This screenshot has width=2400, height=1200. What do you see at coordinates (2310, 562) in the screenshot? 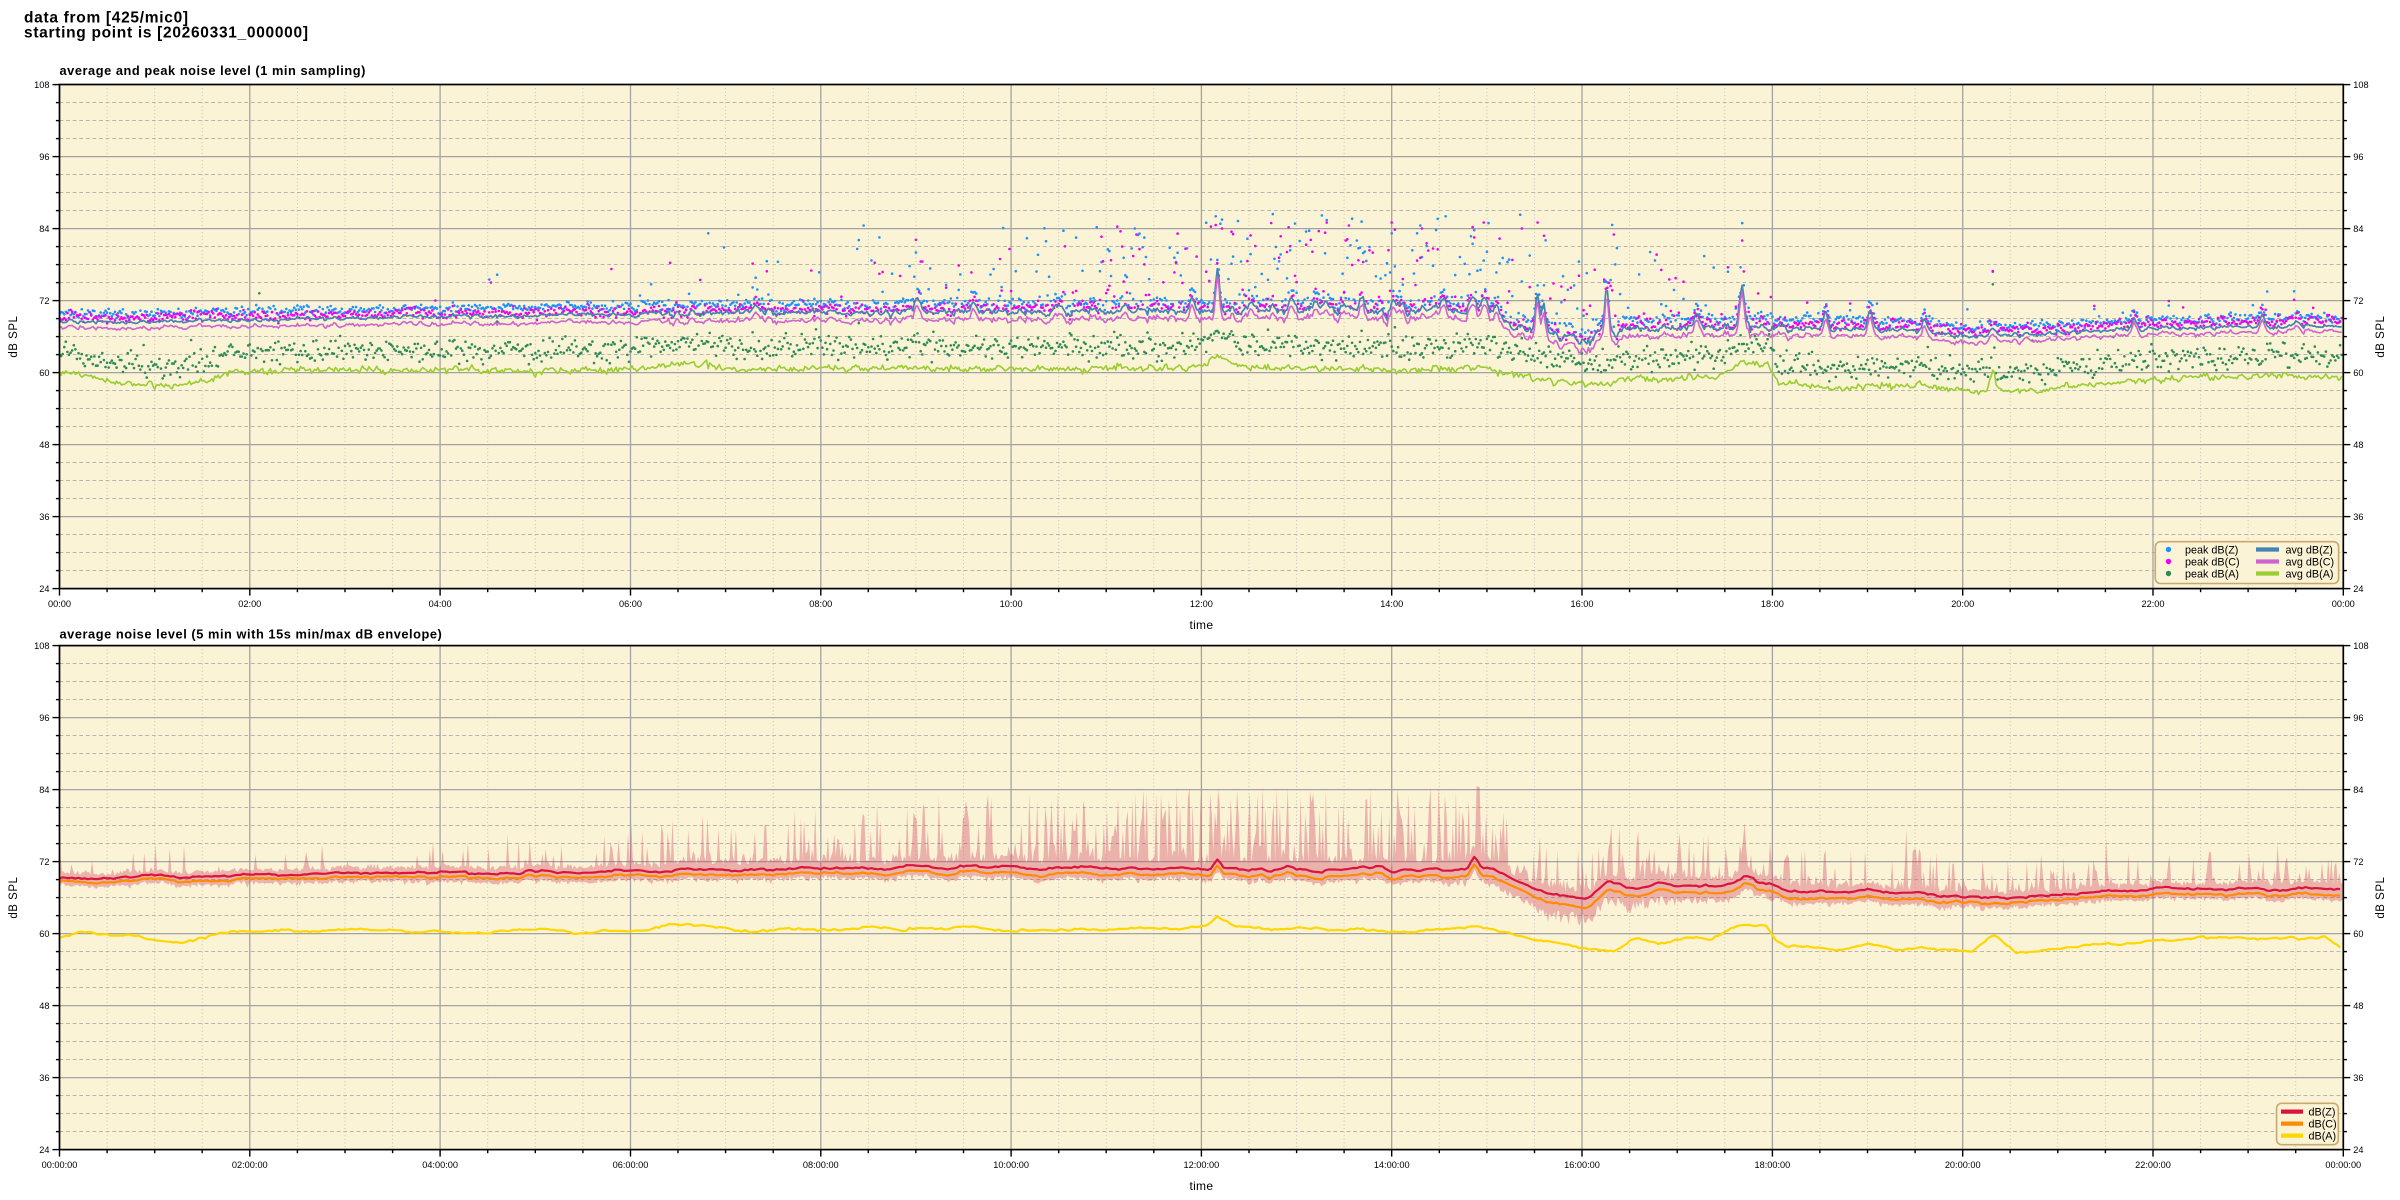
I see `svg-text: avg dB(C)` at bounding box center [2310, 562].